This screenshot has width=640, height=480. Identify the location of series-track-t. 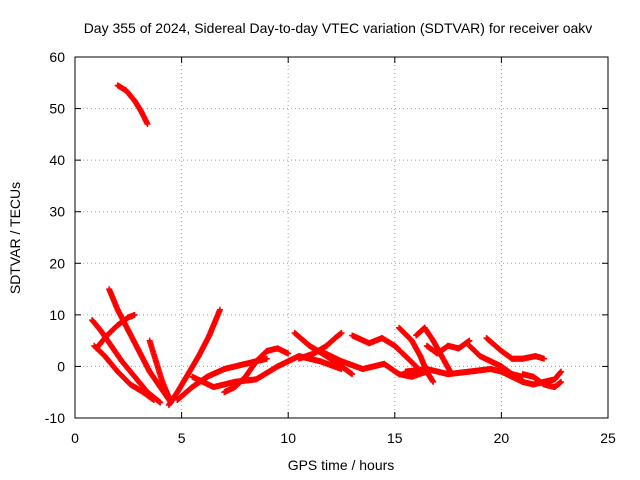
(515, 348).